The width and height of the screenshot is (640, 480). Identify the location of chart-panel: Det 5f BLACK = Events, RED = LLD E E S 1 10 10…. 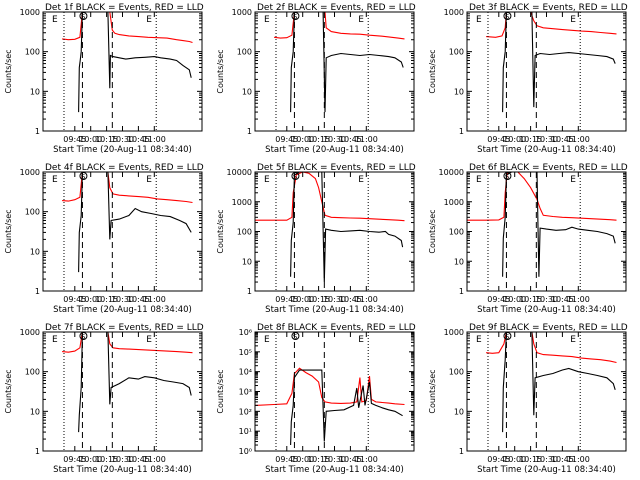
(316, 239).